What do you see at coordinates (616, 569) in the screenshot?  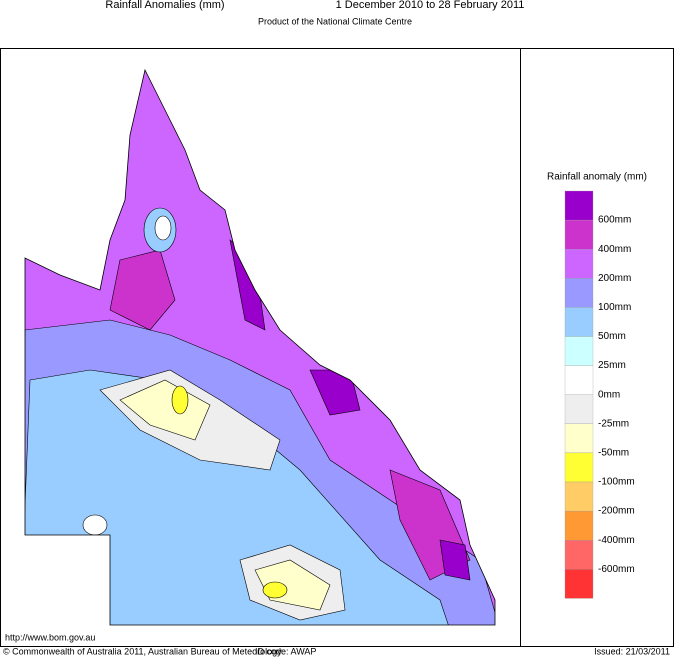 I see `legend-label: -600mm` at bounding box center [616, 569].